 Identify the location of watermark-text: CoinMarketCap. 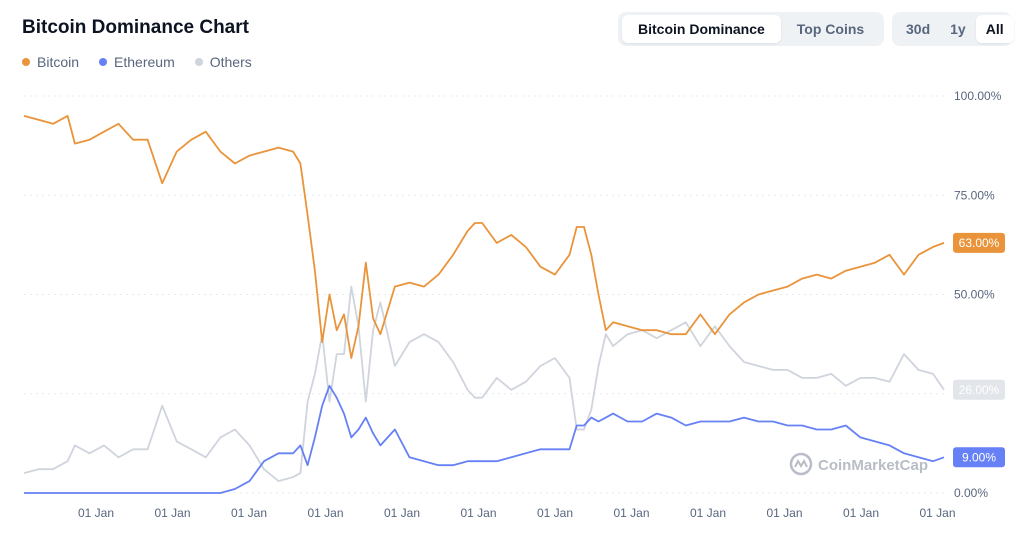
(873, 465).